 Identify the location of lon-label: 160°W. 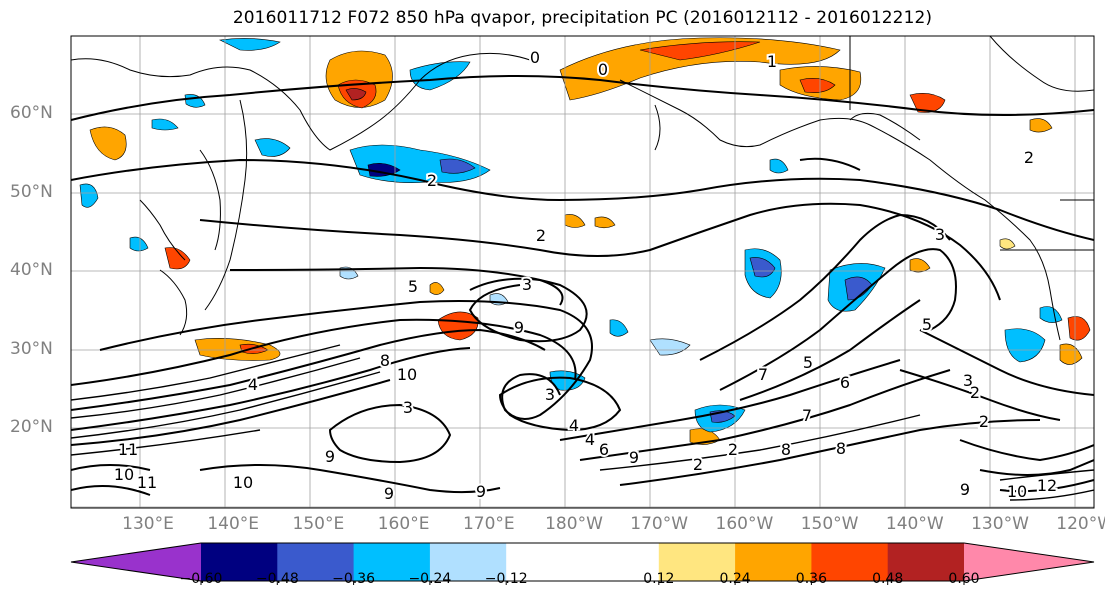
(744, 524).